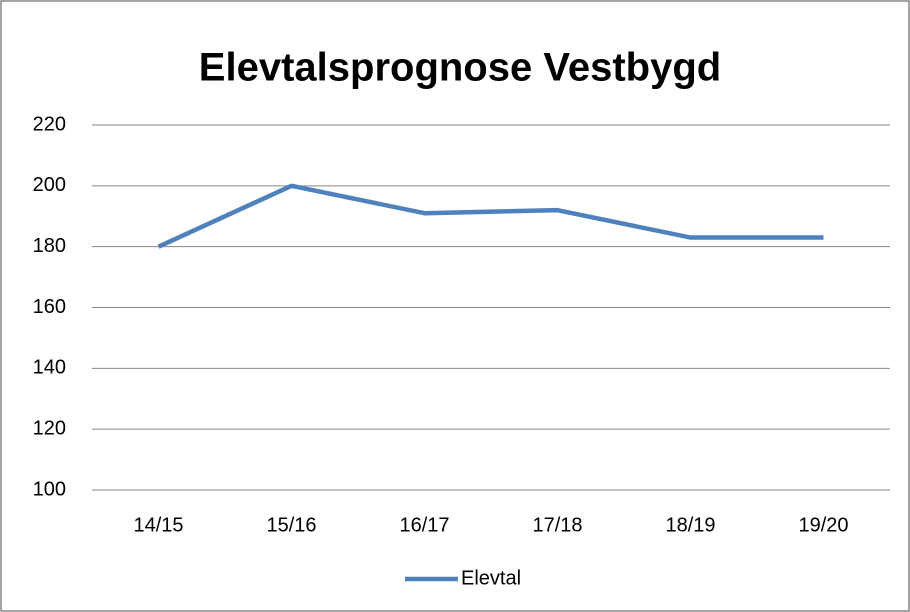  I want to click on chart-title: Elevtalsprognose Vestbygd, so click(460, 68).